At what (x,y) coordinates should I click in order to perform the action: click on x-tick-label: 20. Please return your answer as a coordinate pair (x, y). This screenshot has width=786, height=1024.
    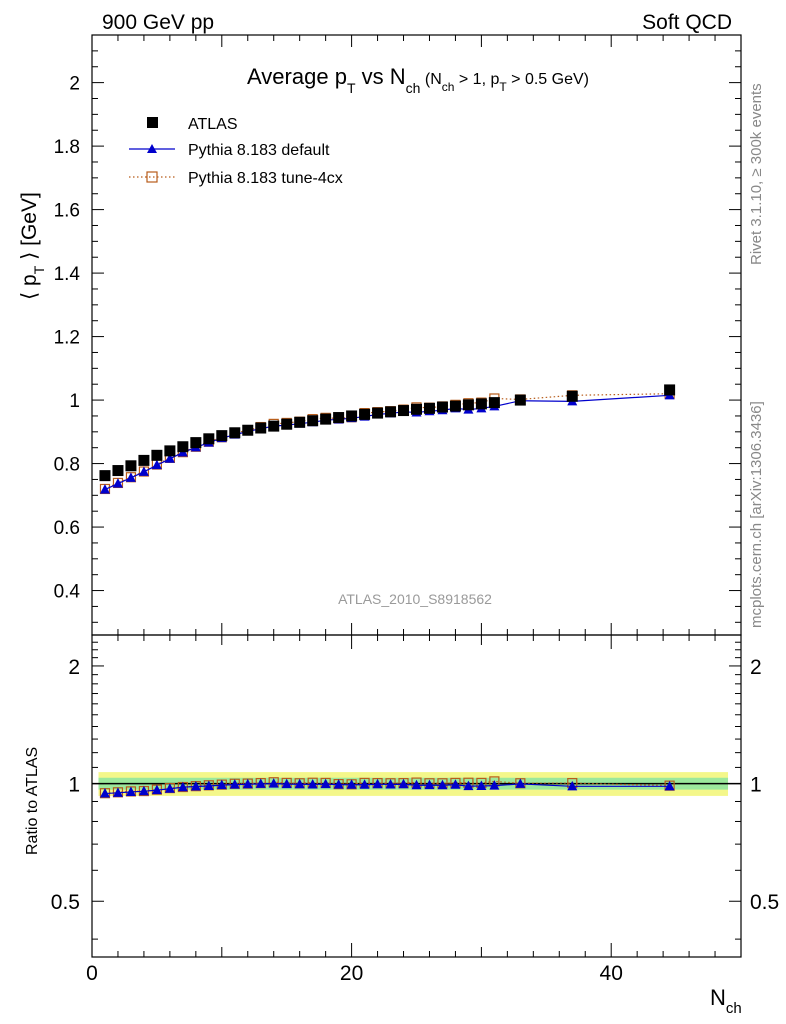
    Looking at the image, I should click on (351, 973).